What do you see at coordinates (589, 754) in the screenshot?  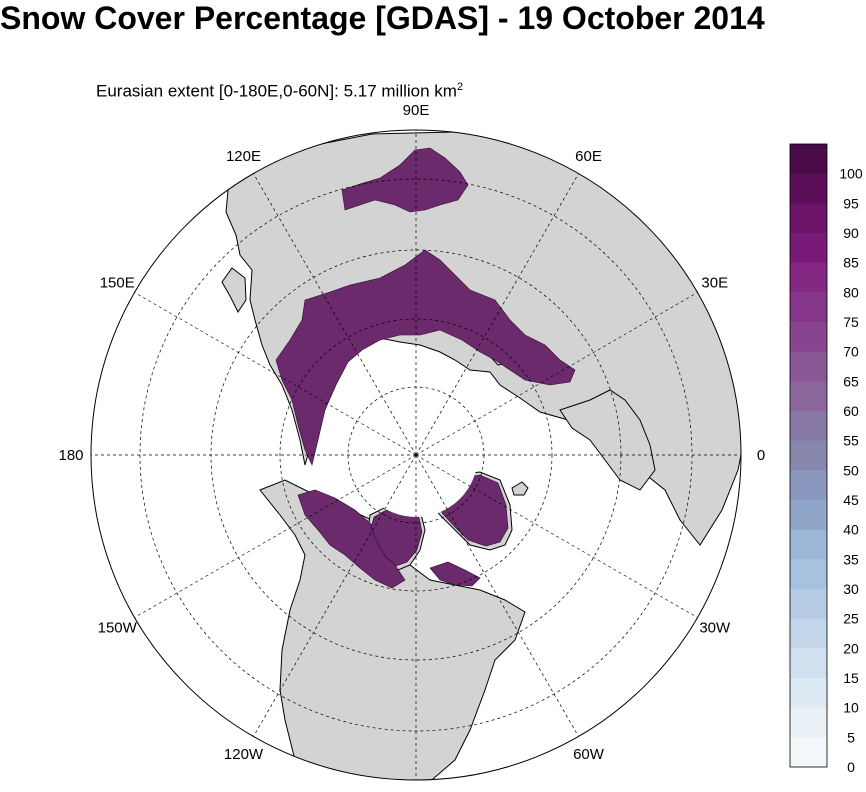 I see `lon-60w-label: 60W` at bounding box center [589, 754].